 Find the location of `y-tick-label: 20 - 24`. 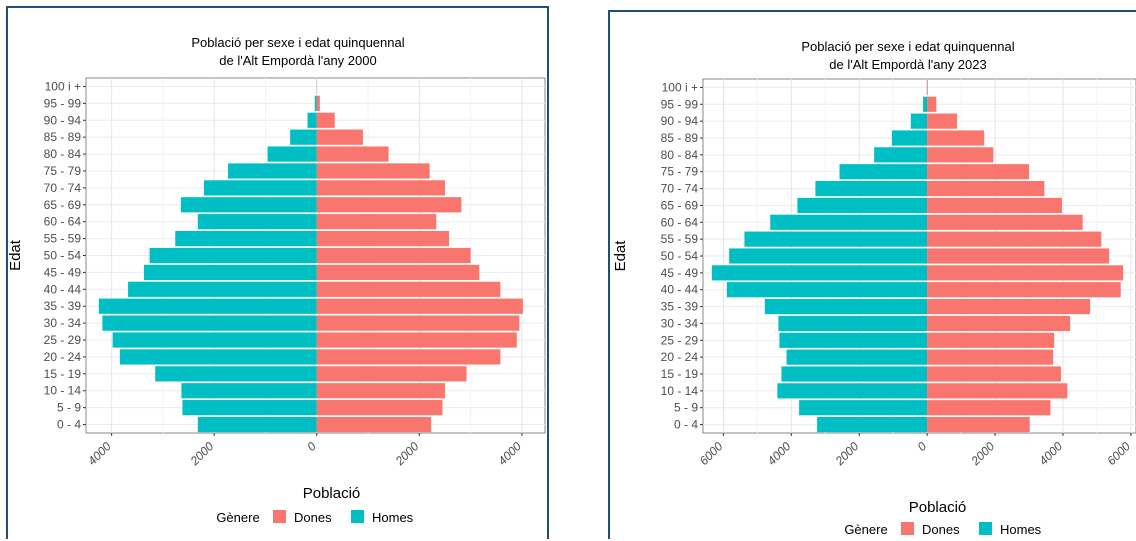

y-tick-label: 20 - 24 is located at coordinates (63, 357).